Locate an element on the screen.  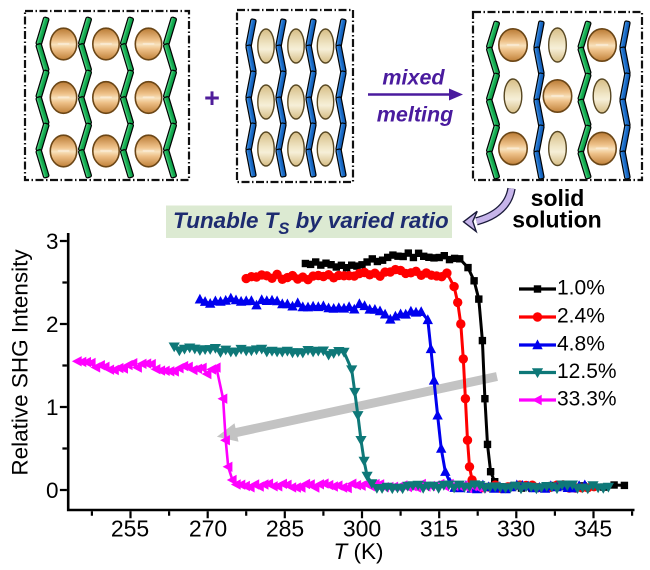
svg-text: T (K) is located at coordinates (359, 551).